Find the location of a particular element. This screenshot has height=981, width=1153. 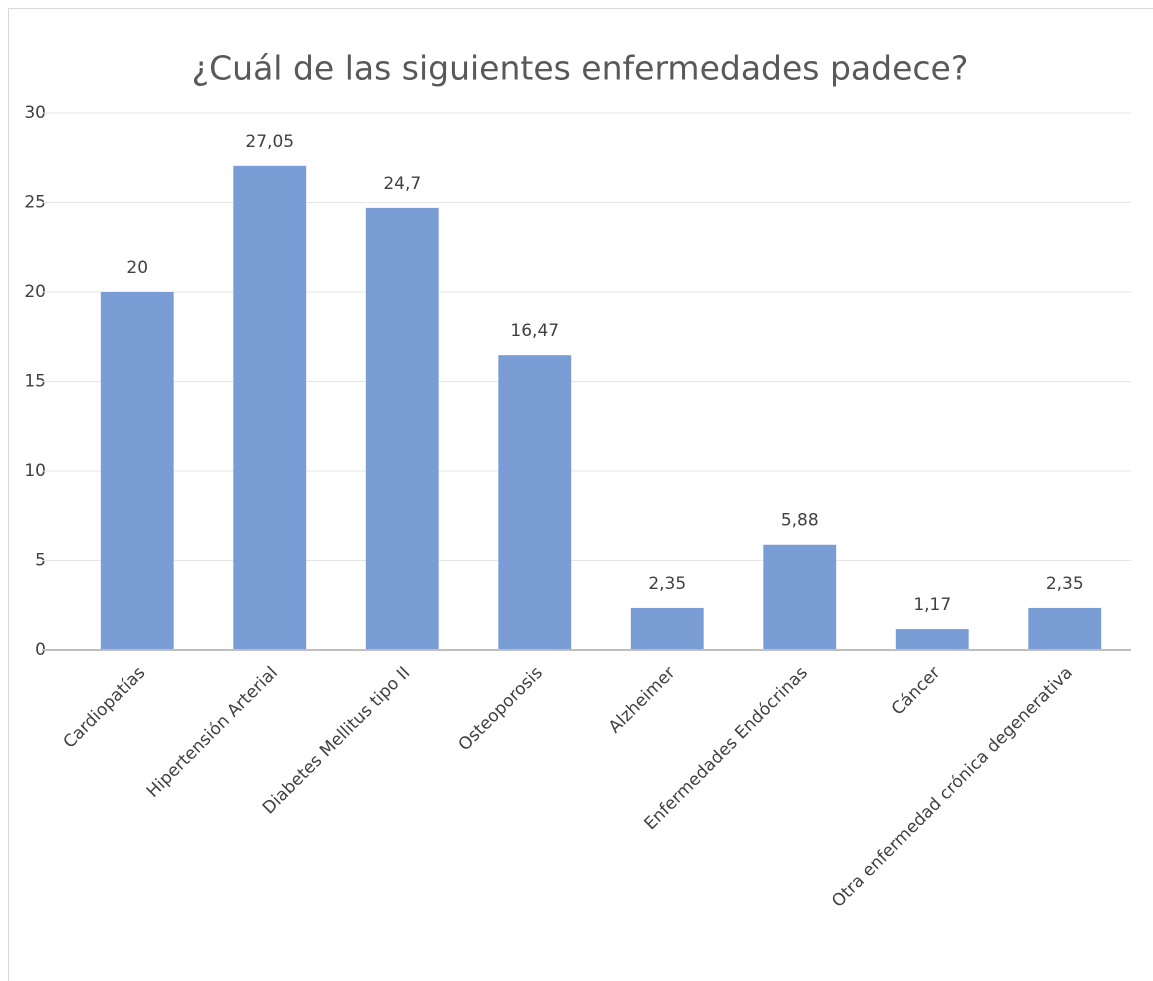

data-label: 20 is located at coordinates (137, 268).